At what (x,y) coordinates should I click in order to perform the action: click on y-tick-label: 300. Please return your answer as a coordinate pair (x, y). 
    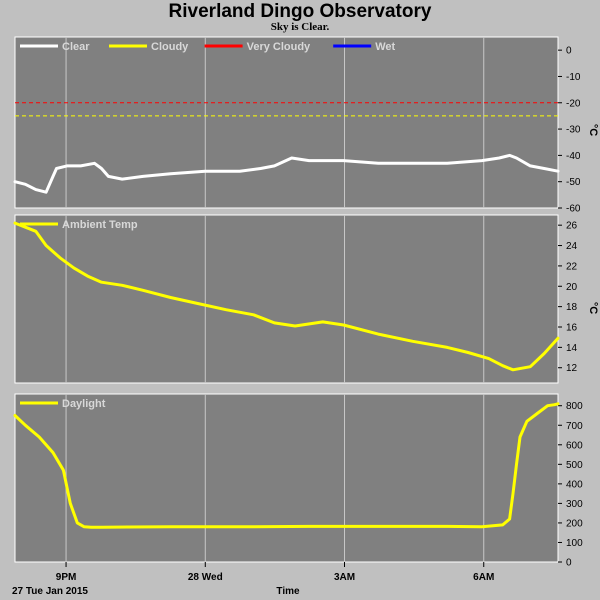
    Looking at the image, I should click on (574, 504).